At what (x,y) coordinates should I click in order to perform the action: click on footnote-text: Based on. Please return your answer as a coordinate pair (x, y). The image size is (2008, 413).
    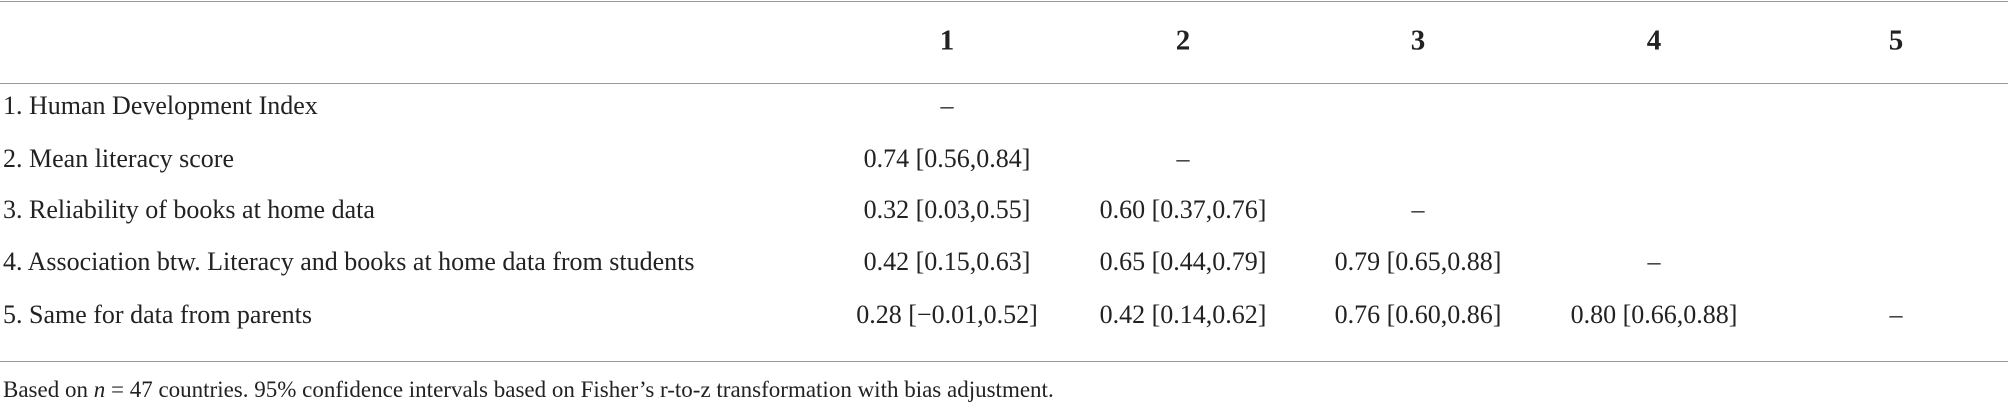
    Looking at the image, I should click on (48, 389).